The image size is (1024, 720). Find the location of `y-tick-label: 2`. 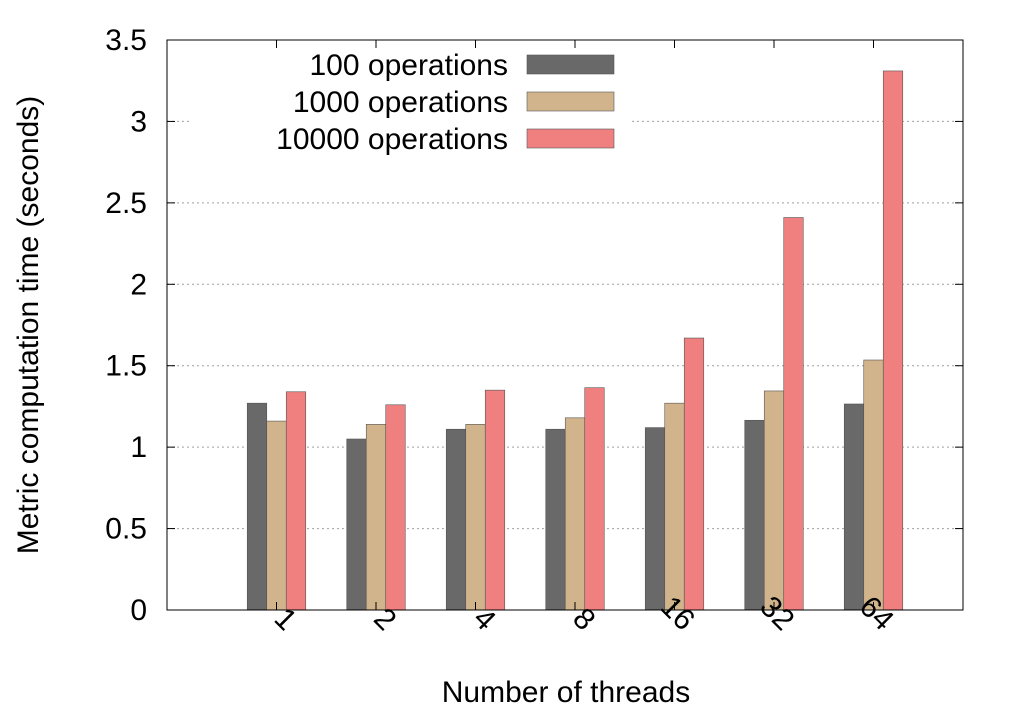

y-tick-label: 2 is located at coordinates (138, 284).